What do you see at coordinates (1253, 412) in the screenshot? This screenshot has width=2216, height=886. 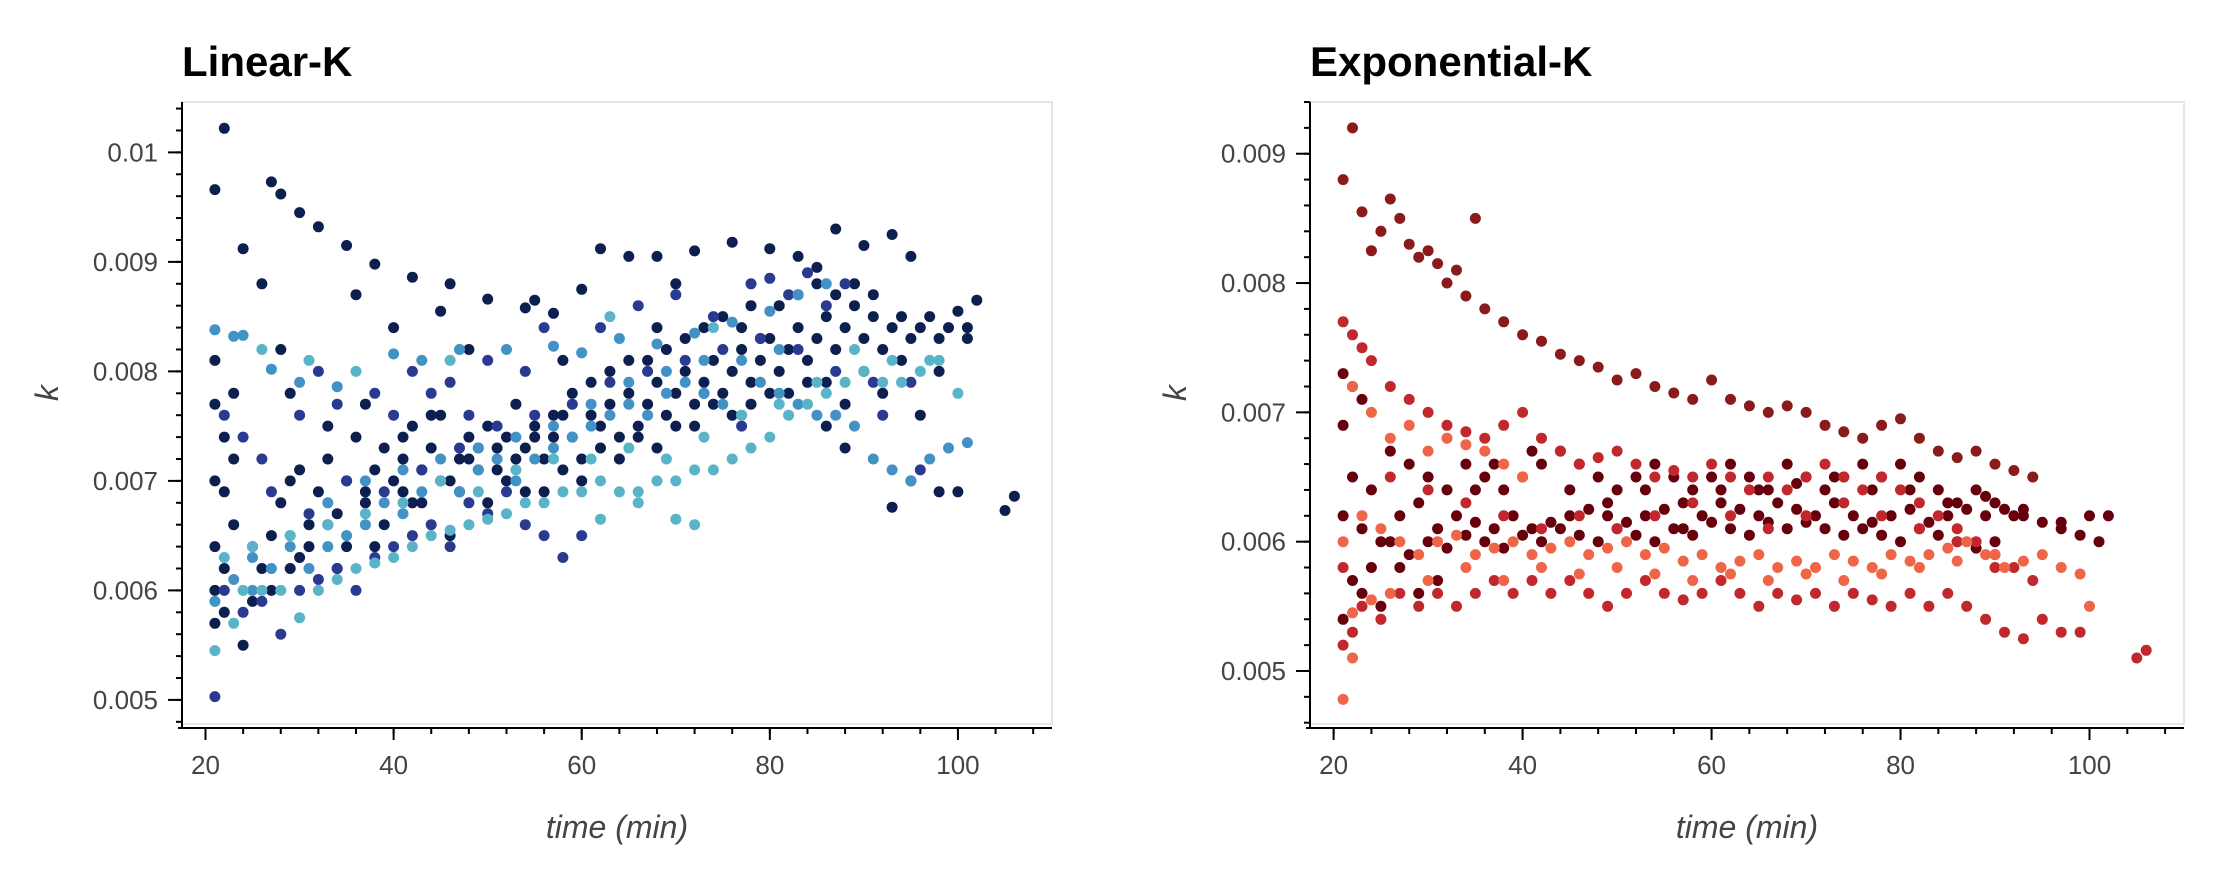 I see `exponential-k-y-tick-label: 0.007` at bounding box center [1253, 412].